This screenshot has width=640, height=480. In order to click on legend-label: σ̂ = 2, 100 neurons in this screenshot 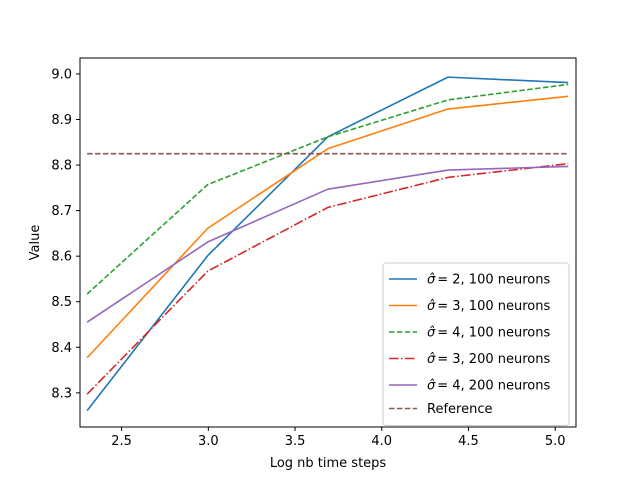, I will do `click(488, 280)`.